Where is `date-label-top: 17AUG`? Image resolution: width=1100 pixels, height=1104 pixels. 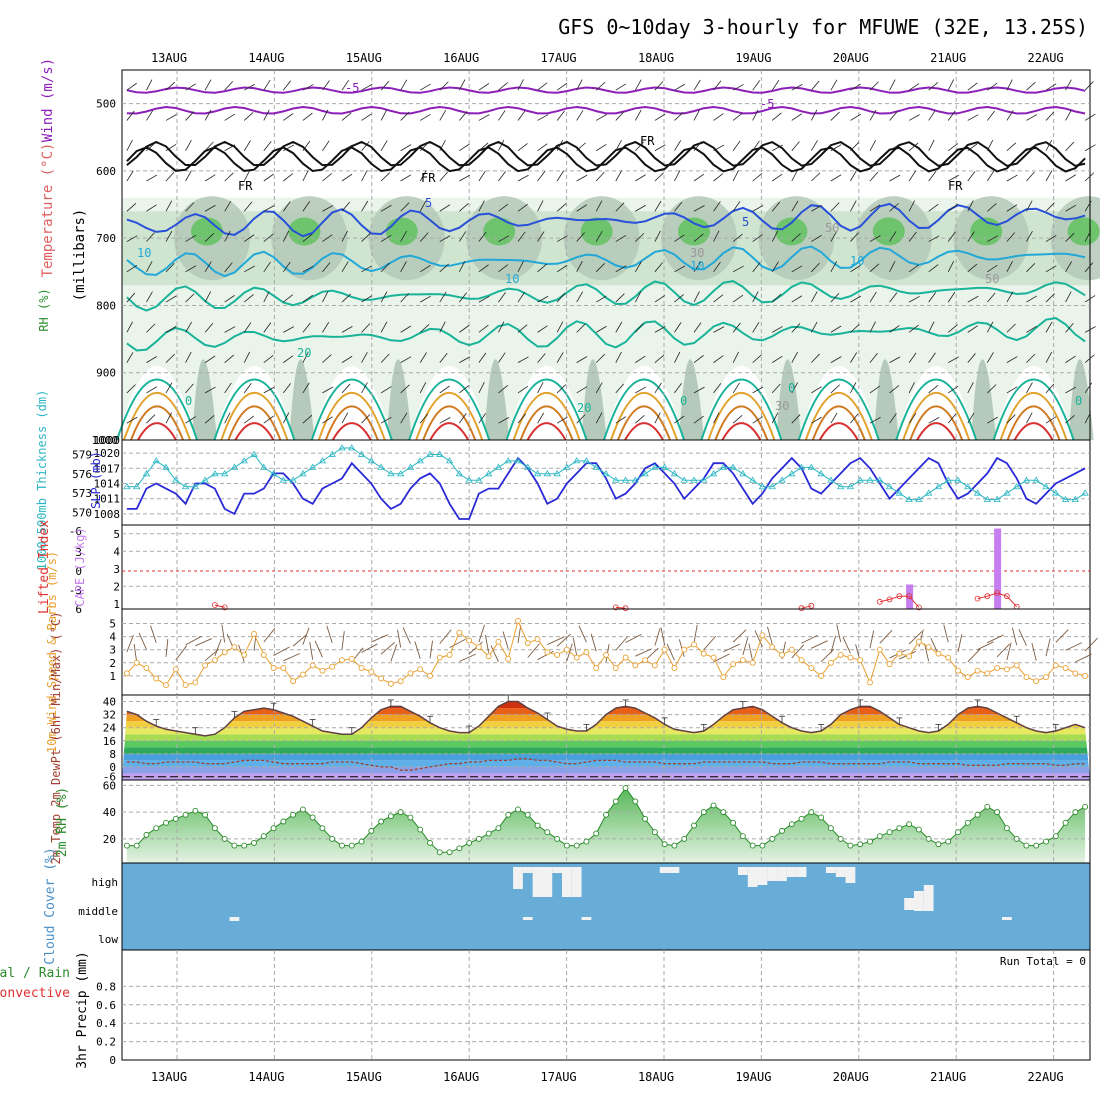 date-label-top: 17AUG is located at coordinates (559, 58).